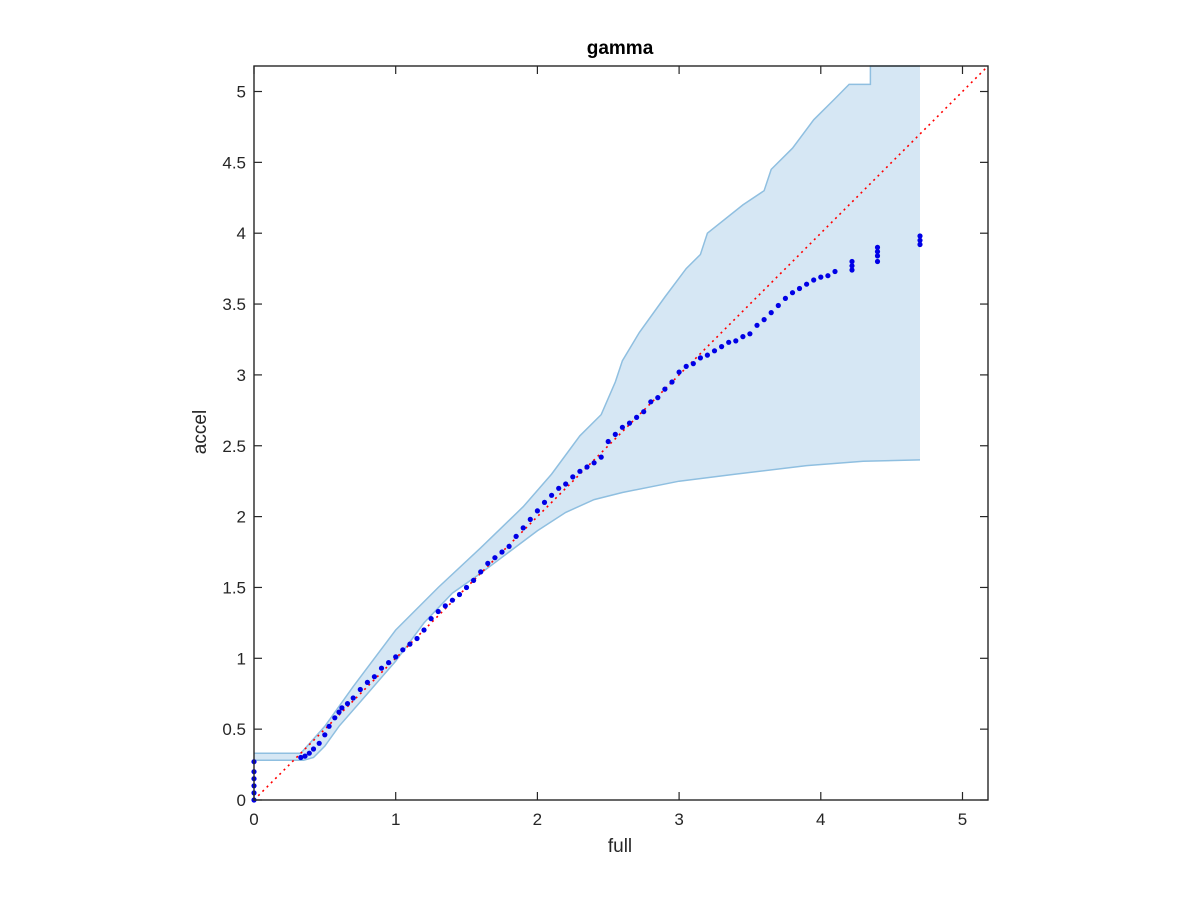 The image size is (1200, 900). What do you see at coordinates (241, 658) in the screenshot?
I see `y-tick-label: 1` at bounding box center [241, 658].